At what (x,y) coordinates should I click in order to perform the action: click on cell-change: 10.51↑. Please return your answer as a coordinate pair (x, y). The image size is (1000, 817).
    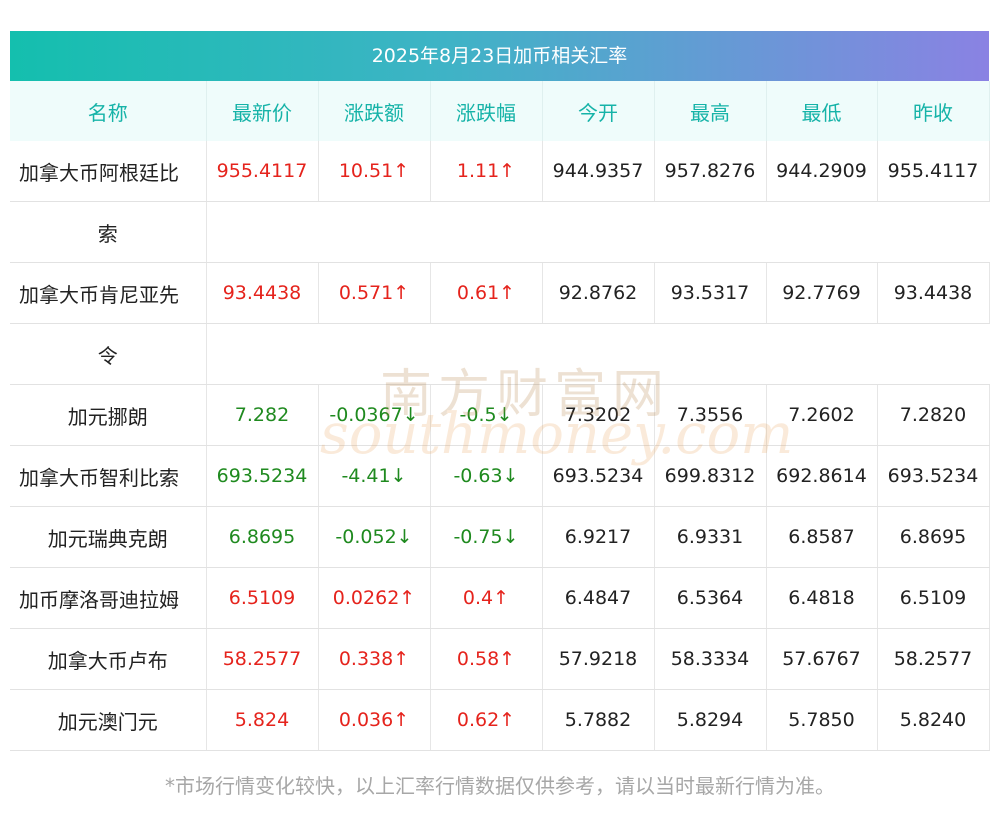
    Looking at the image, I should click on (374, 171).